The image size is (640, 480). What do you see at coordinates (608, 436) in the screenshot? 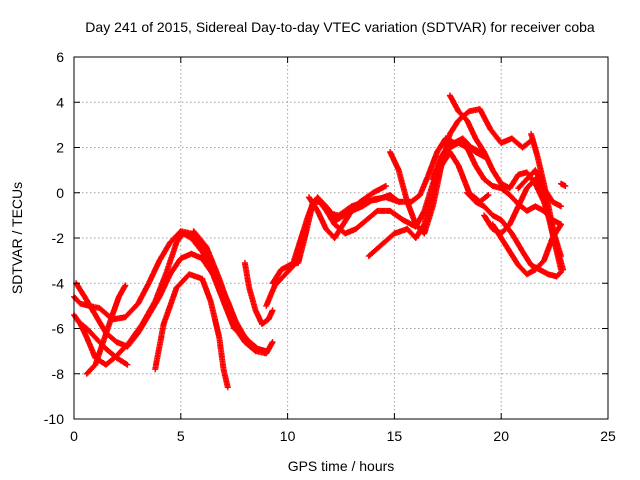
I see `x-tick-label: 25` at bounding box center [608, 436].